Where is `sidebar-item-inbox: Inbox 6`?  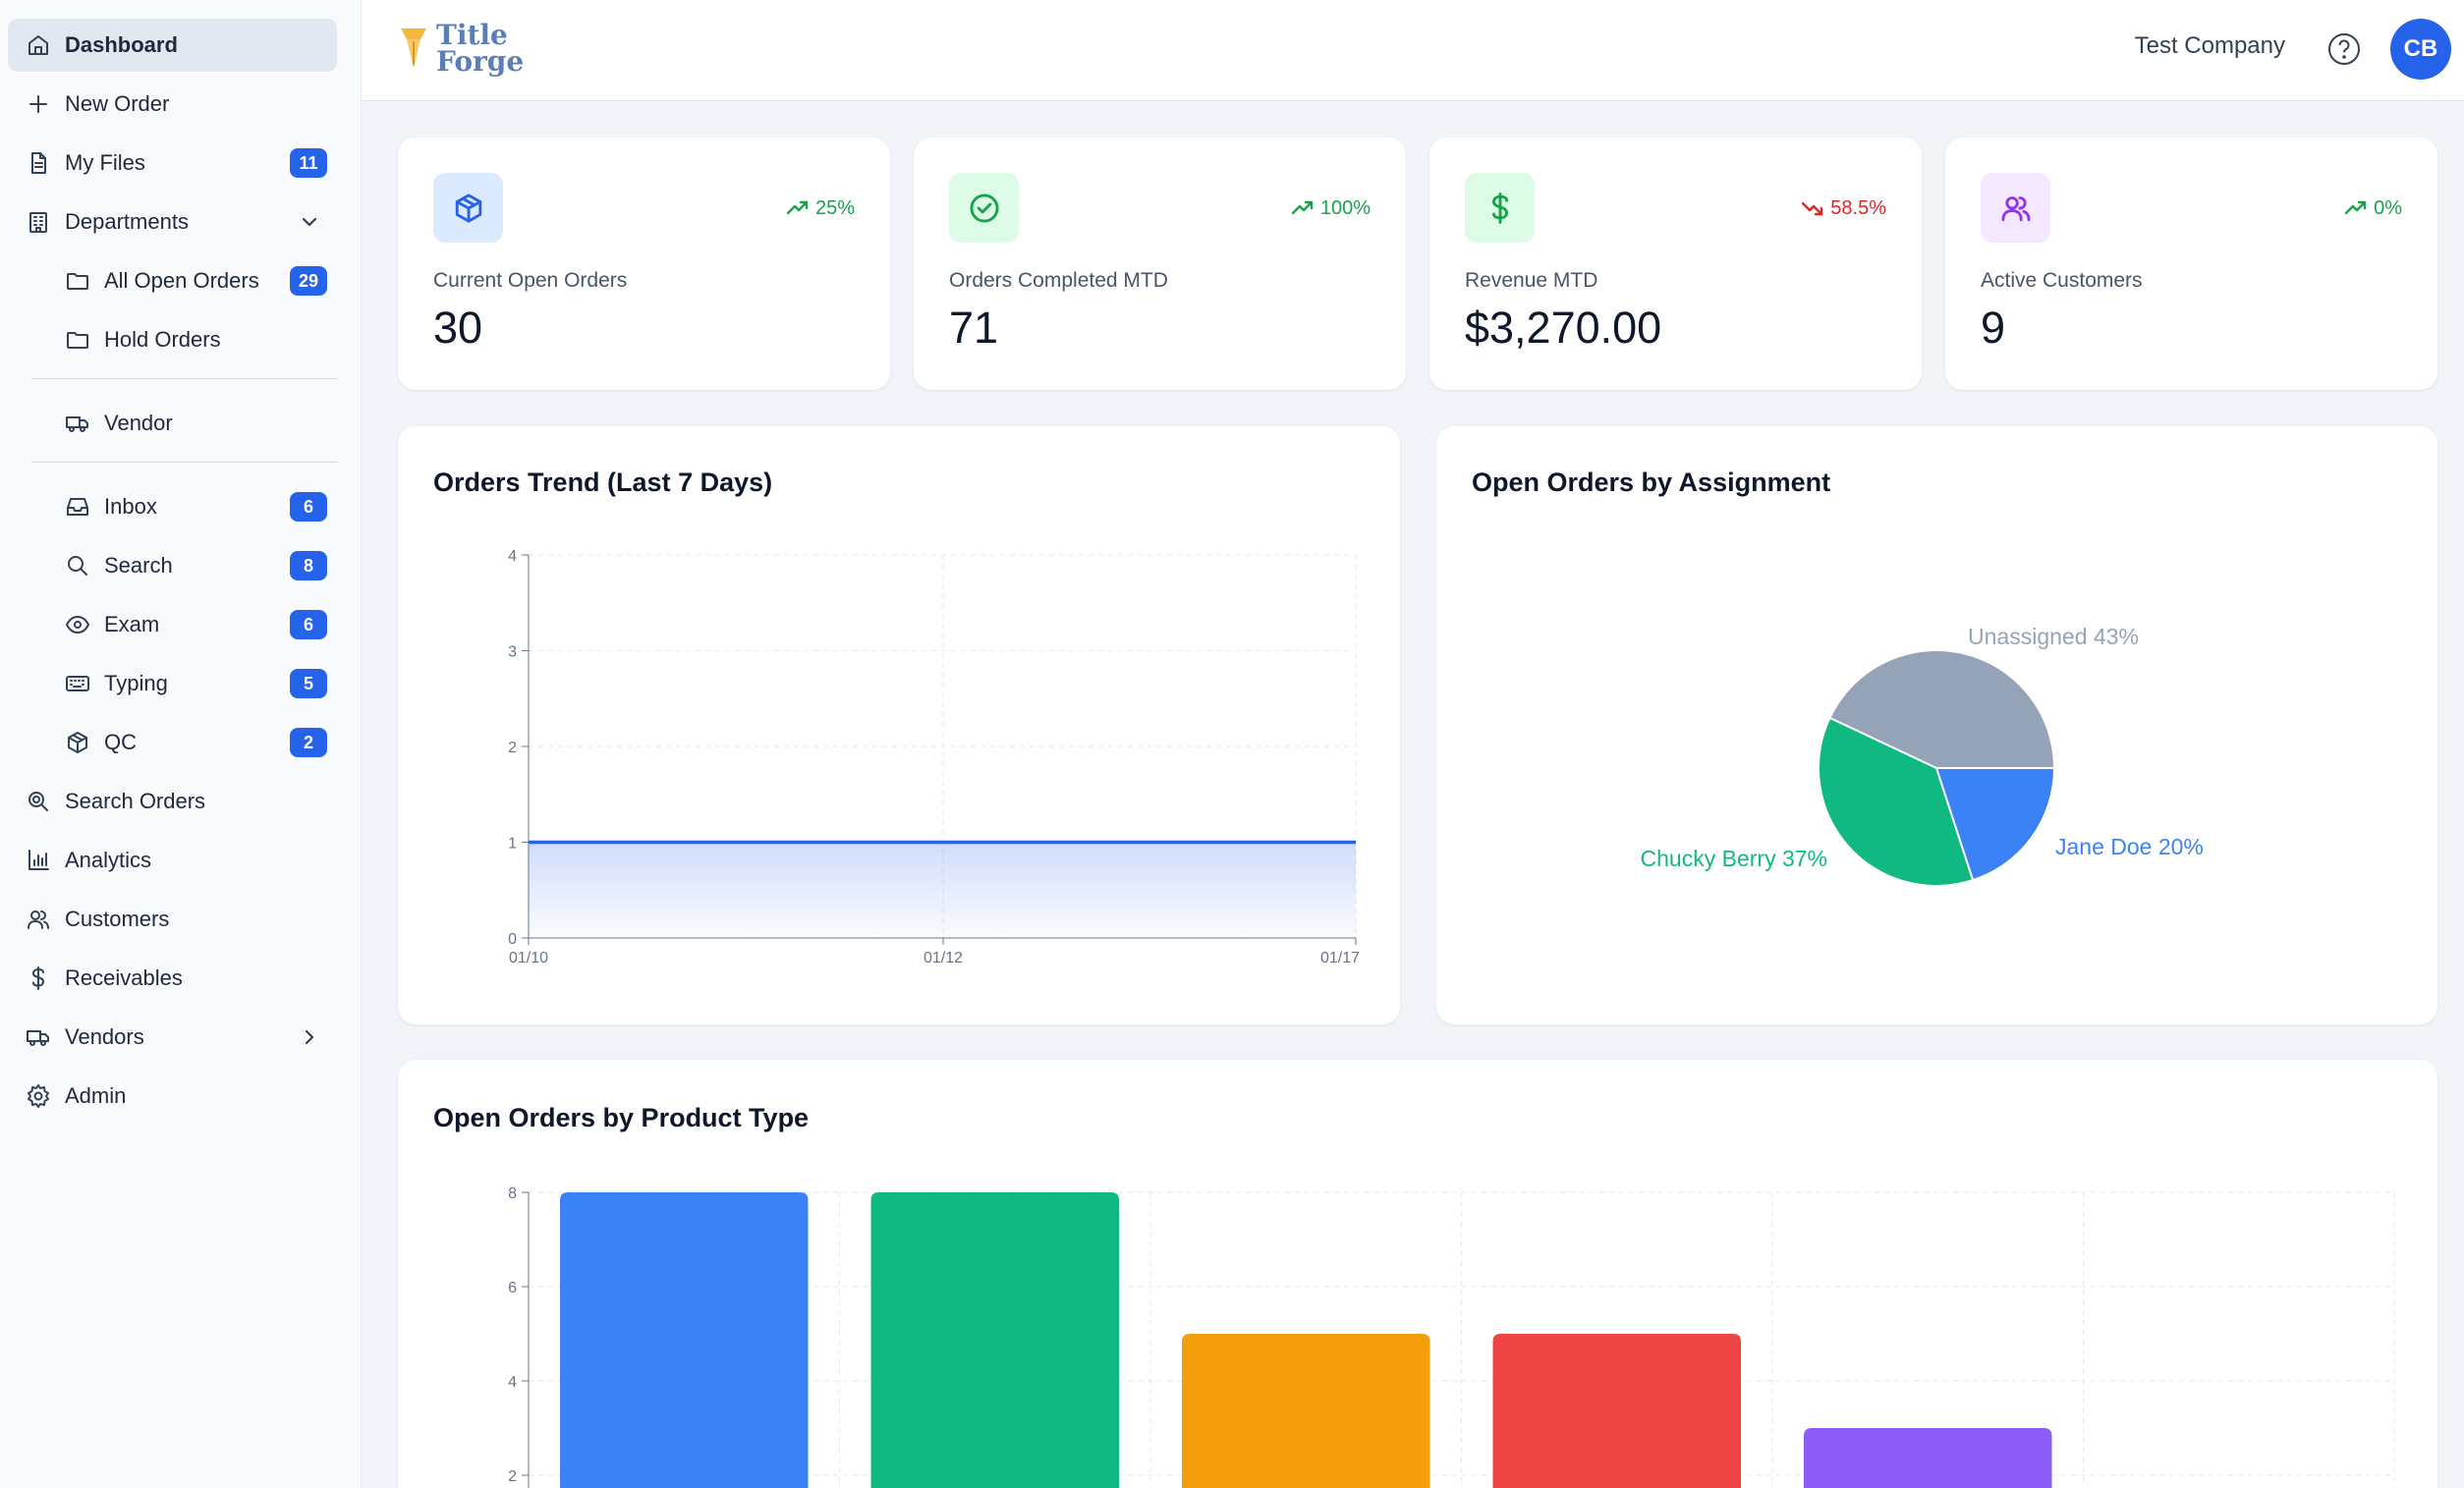 sidebar-item-inbox: Inbox 6 is located at coordinates (172, 506).